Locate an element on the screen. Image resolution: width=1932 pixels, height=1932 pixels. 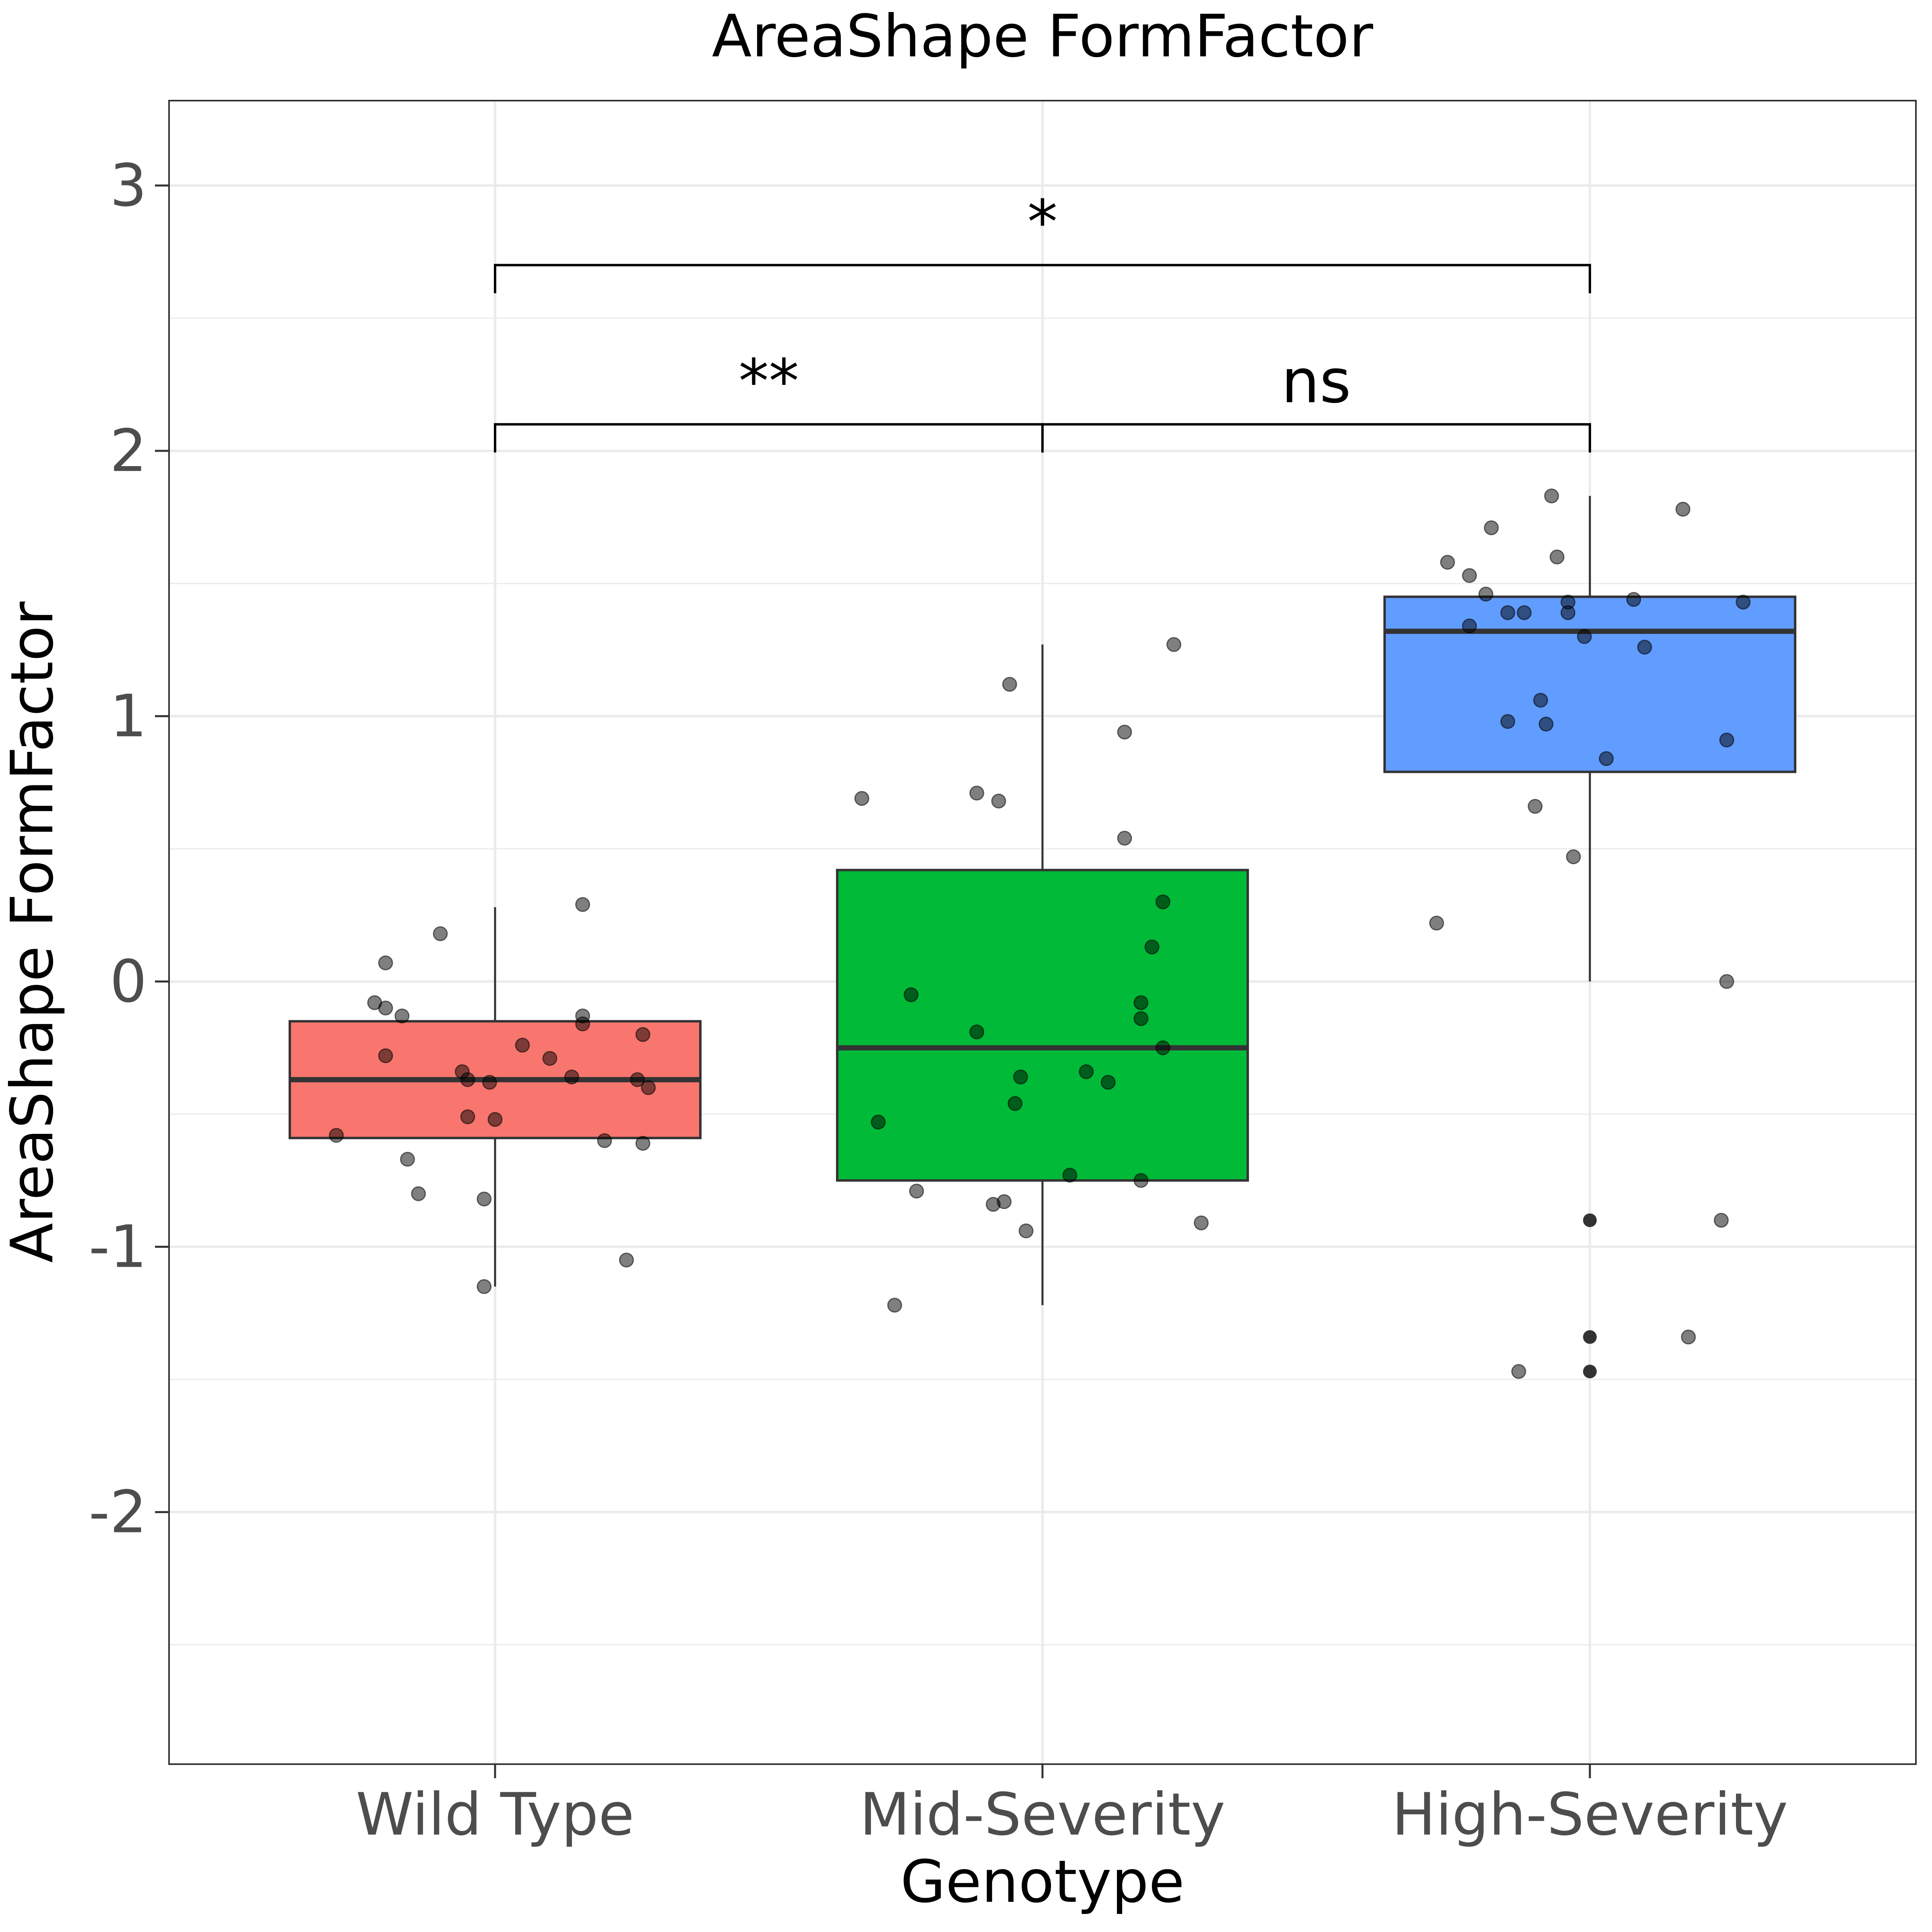
significance-label: ns is located at coordinates (1316, 382).